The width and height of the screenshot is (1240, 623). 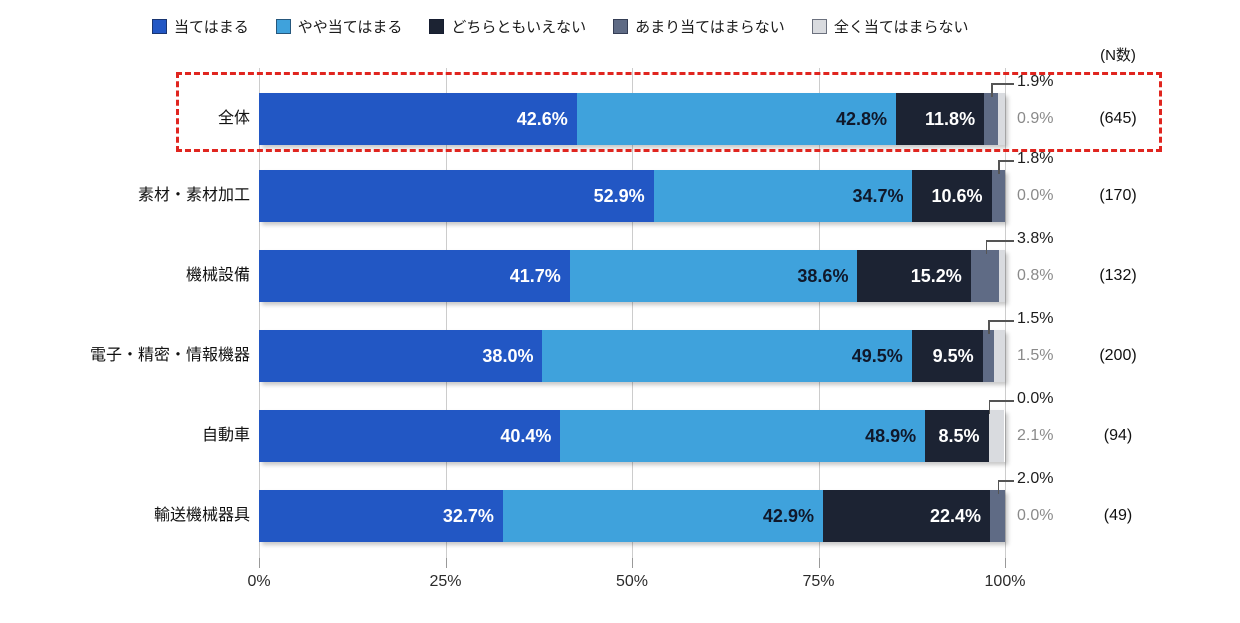 I want to click on segment-value-label: 34.7%, so click(x=878, y=195).